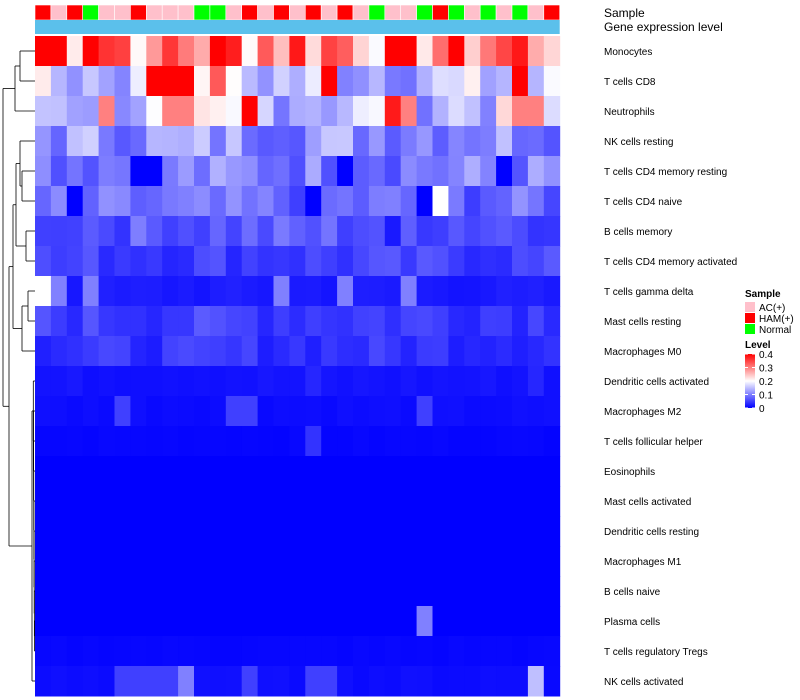  What do you see at coordinates (776, 319) in the screenshot?
I see `sample-legend-label: HAM(+)` at bounding box center [776, 319].